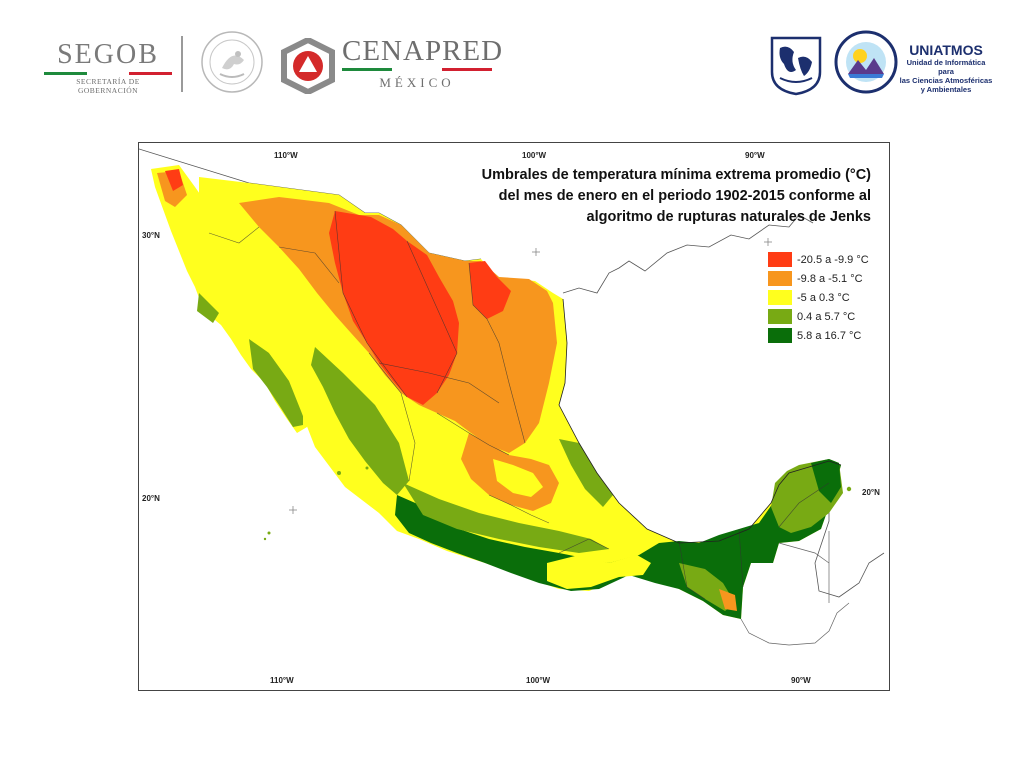  What do you see at coordinates (151, 235) in the screenshot?
I see `tick-left-30n: 30°N` at bounding box center [151, 235].